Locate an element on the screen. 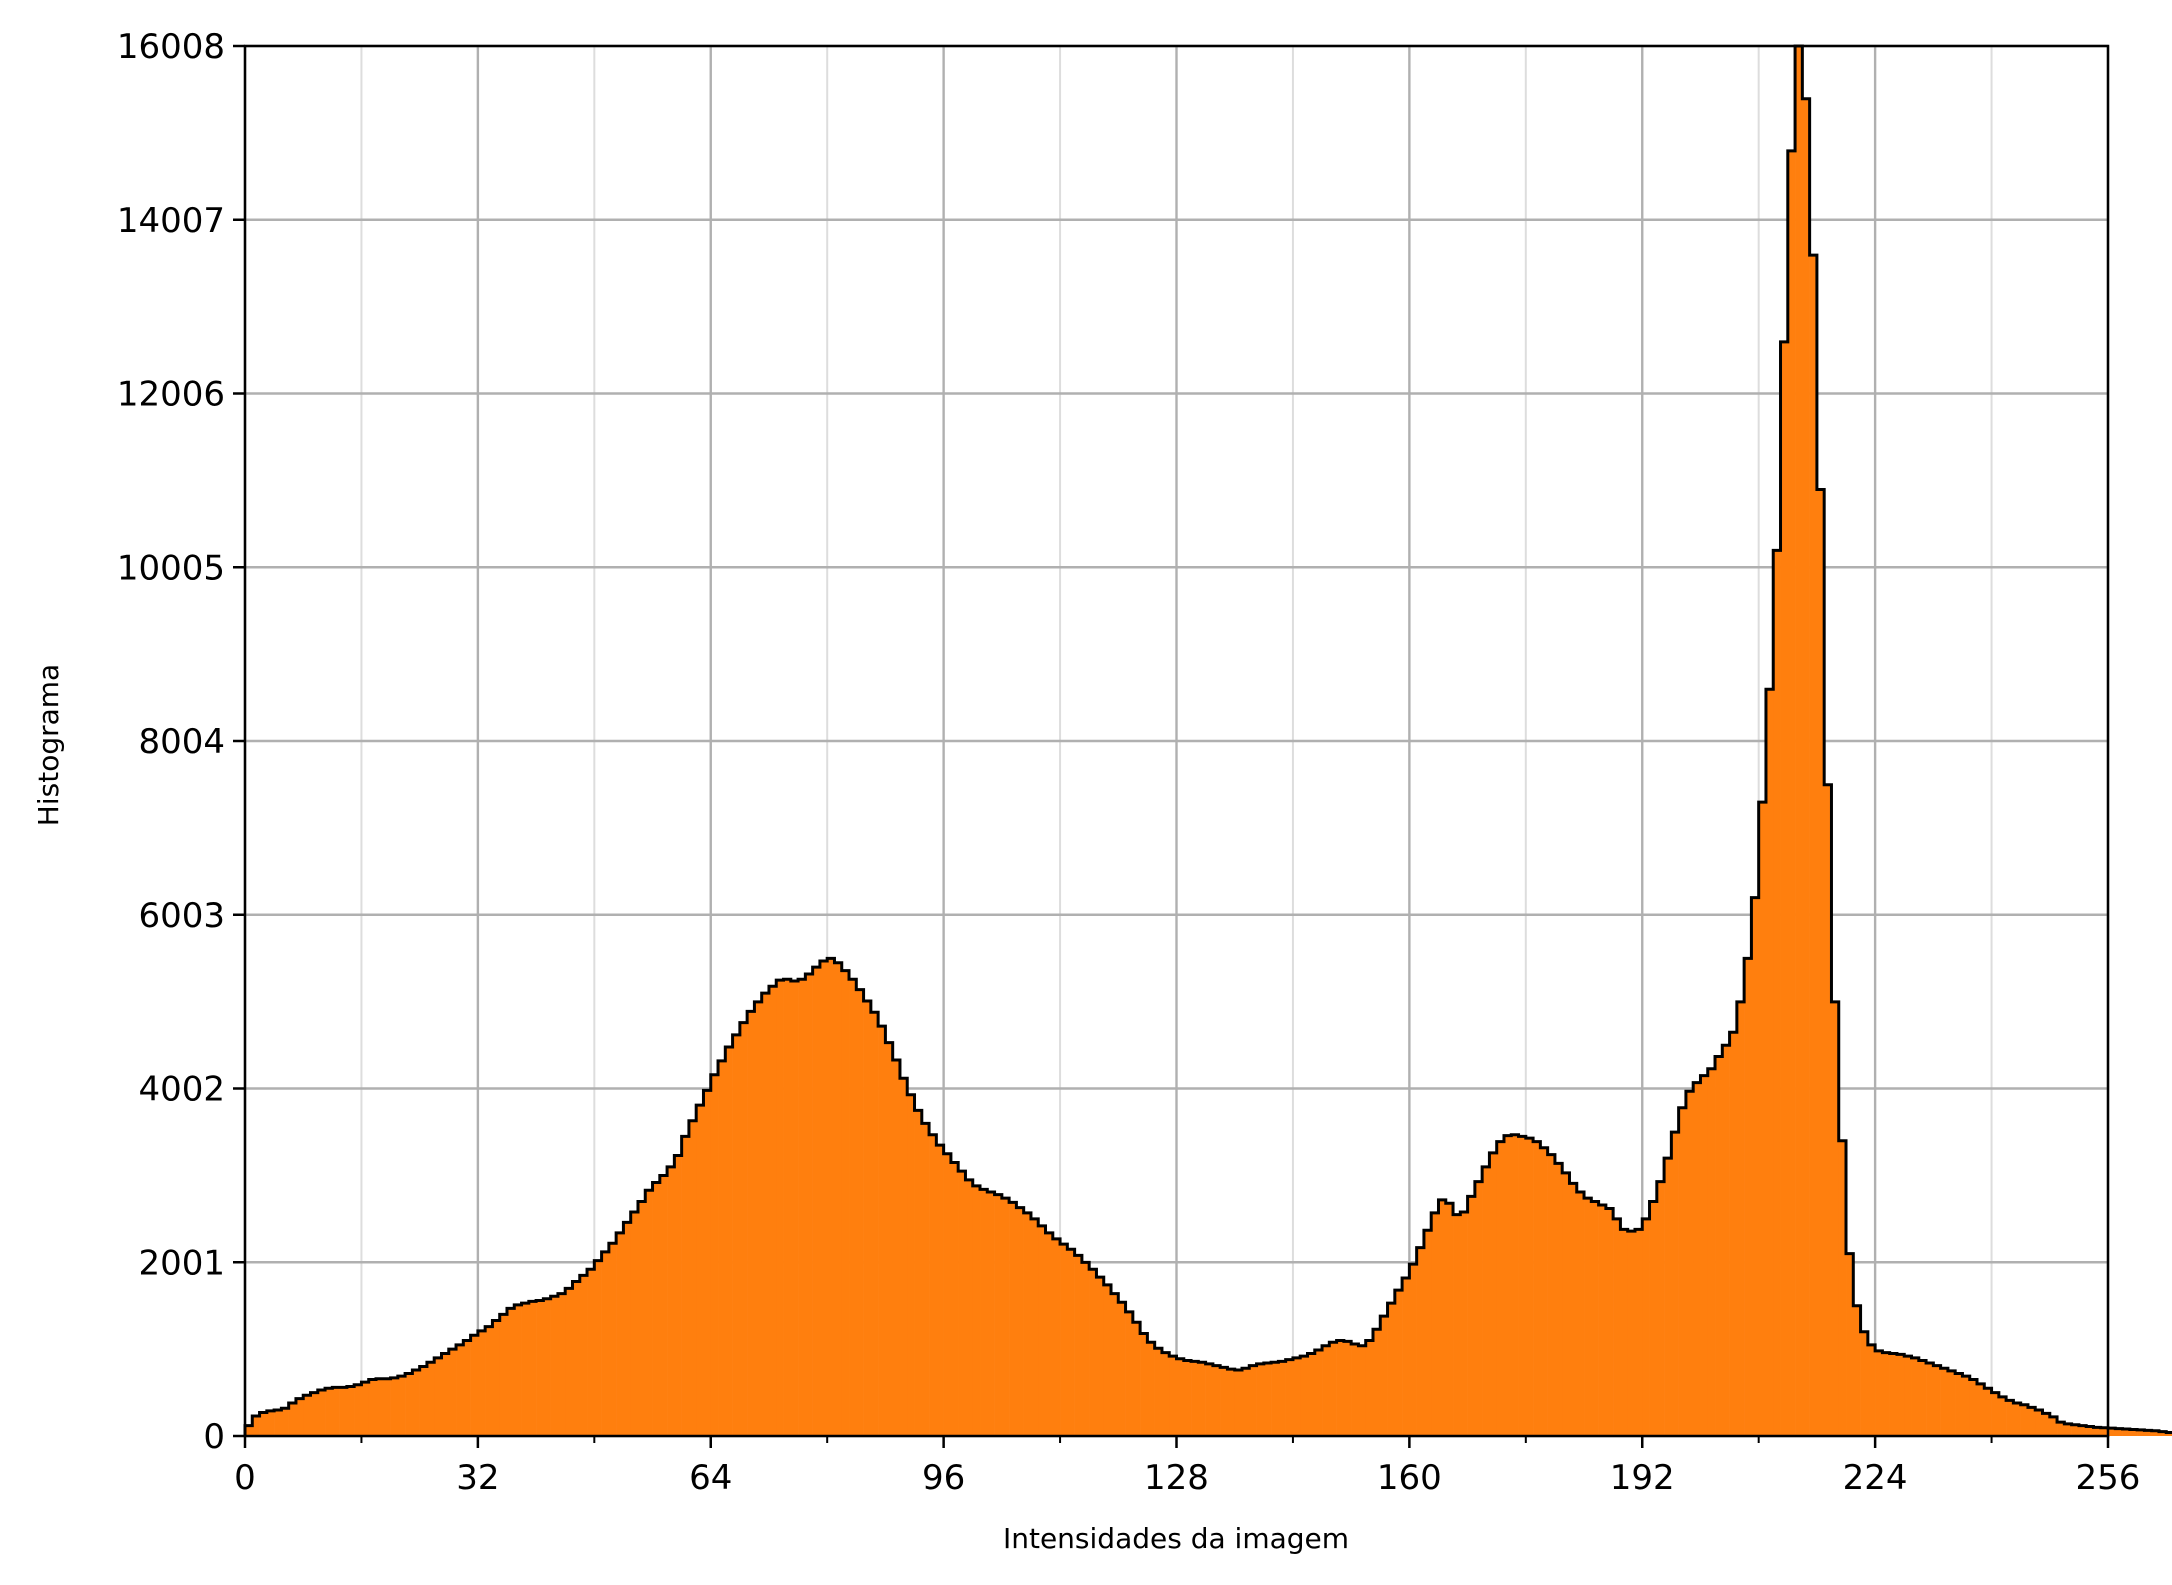 This screenshot has width=2172, height=1585. x-axis-ticks: 0 32 64 96 128 160 192 224 256 is located at coordinates (1187, 1467).